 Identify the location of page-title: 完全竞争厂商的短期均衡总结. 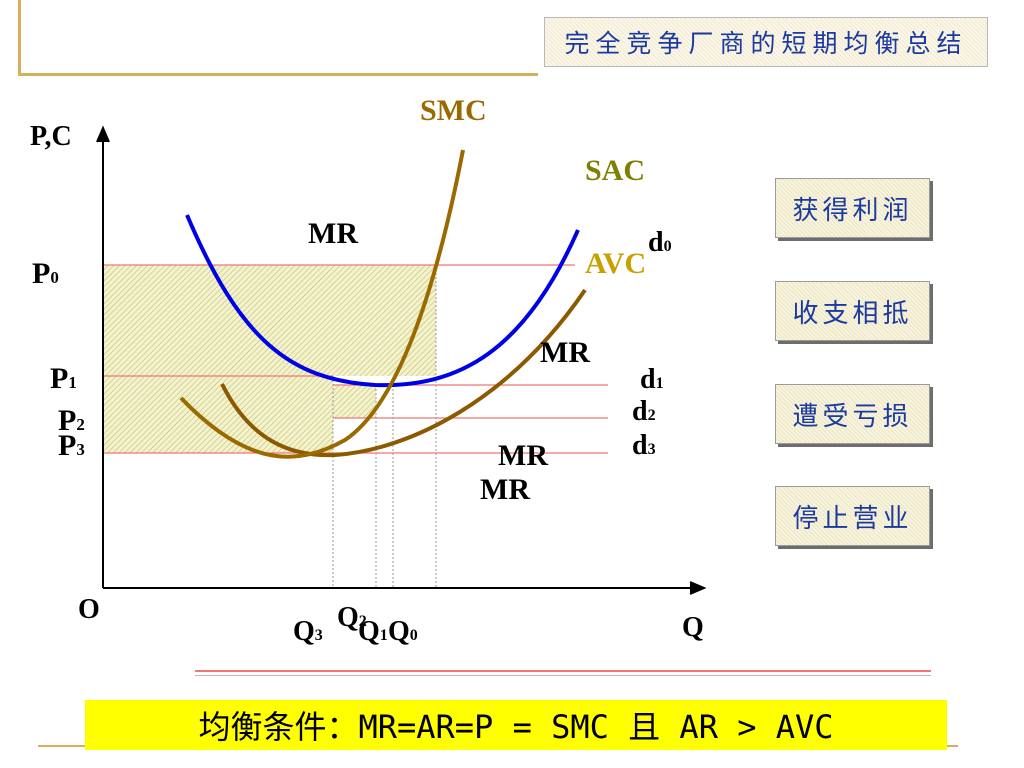
(766, 42).